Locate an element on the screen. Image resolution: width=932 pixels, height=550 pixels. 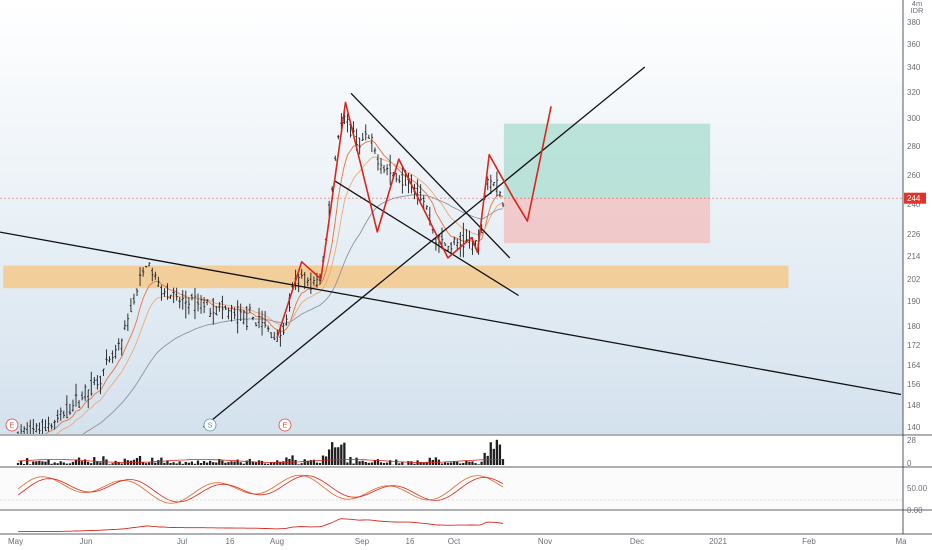
price-tick-label: 140 is located at coordinates (914, 427).